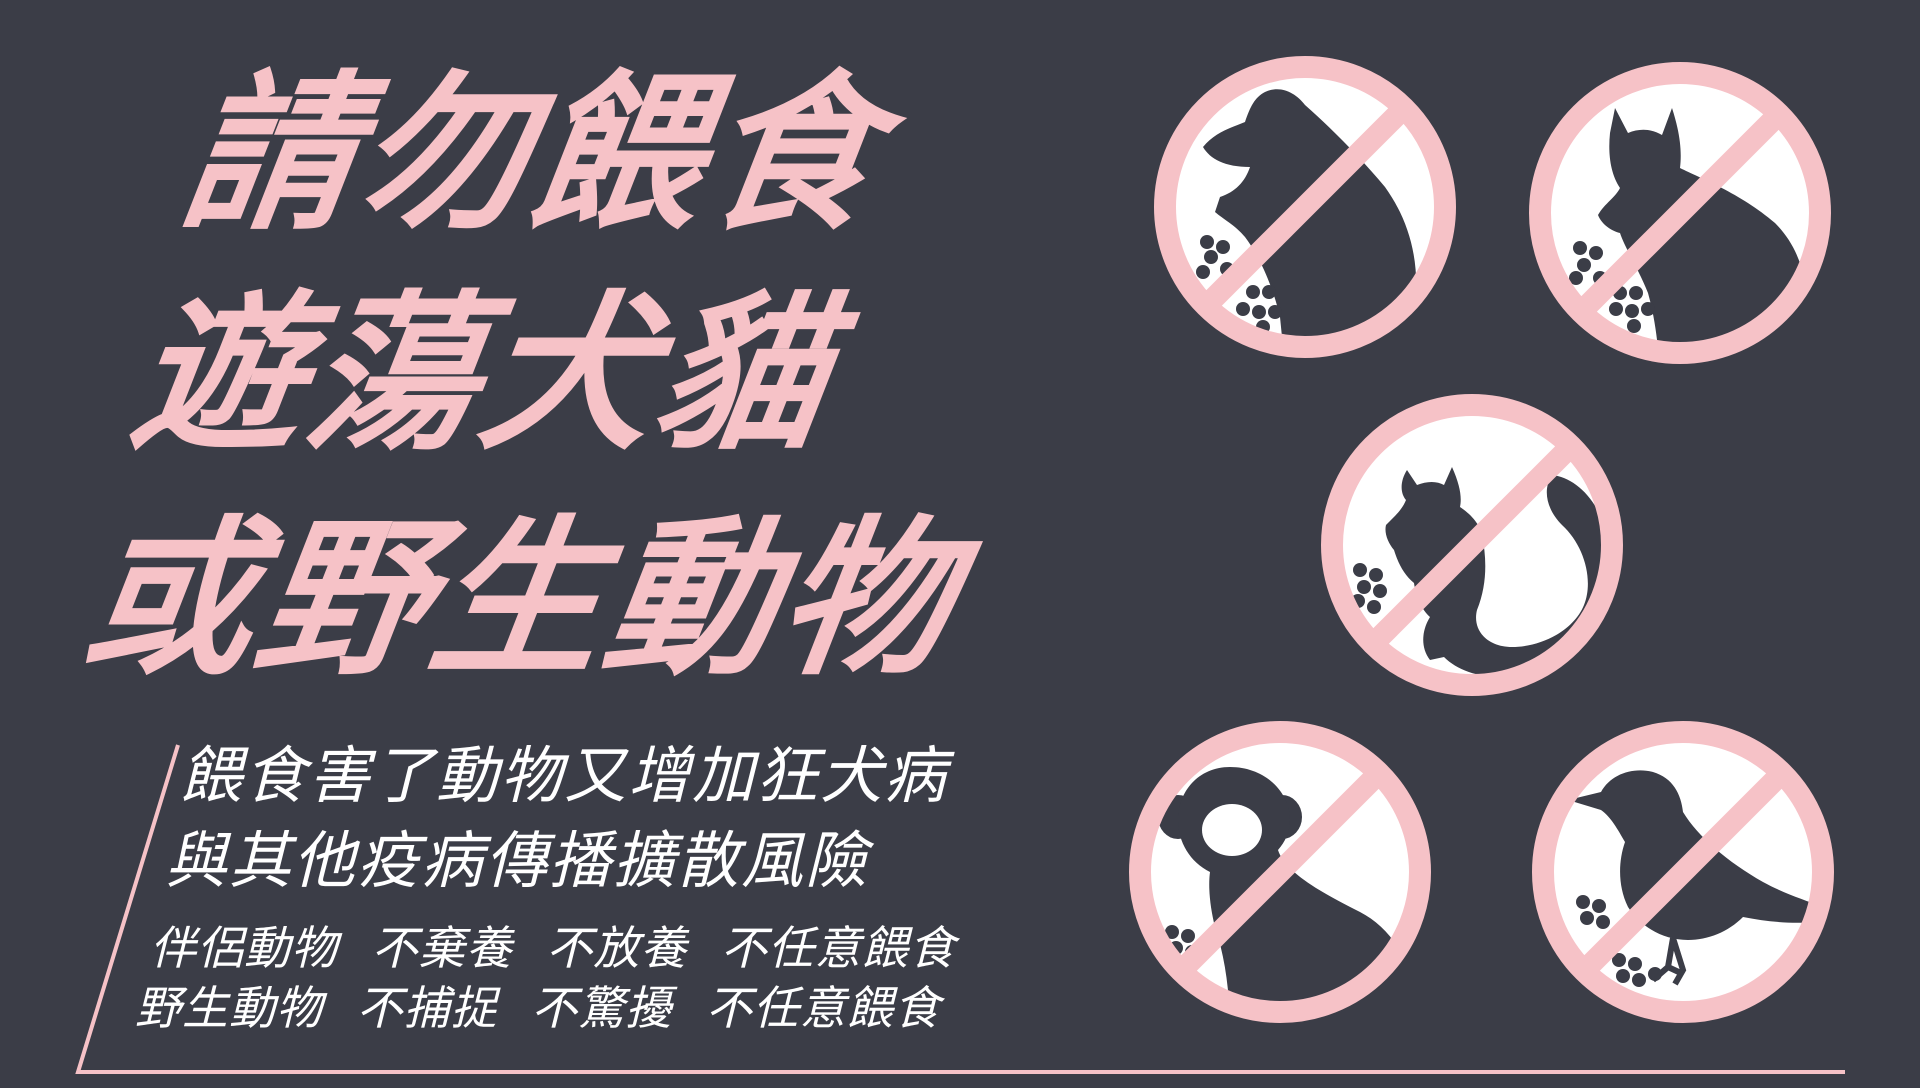 The width and height of the screenshot is (1920, 1088). I want to click on no-feeding-dog-sign, so click(1305, 207).